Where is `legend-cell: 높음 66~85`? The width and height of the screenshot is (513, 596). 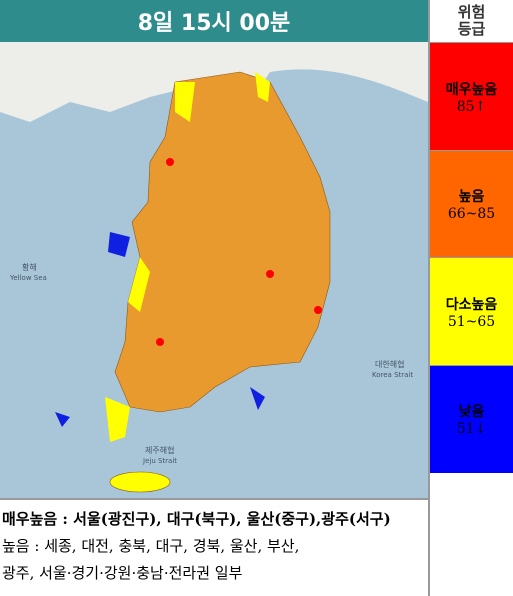 legend-cell: 높음 66~85 is located at coordinates (471, 203).